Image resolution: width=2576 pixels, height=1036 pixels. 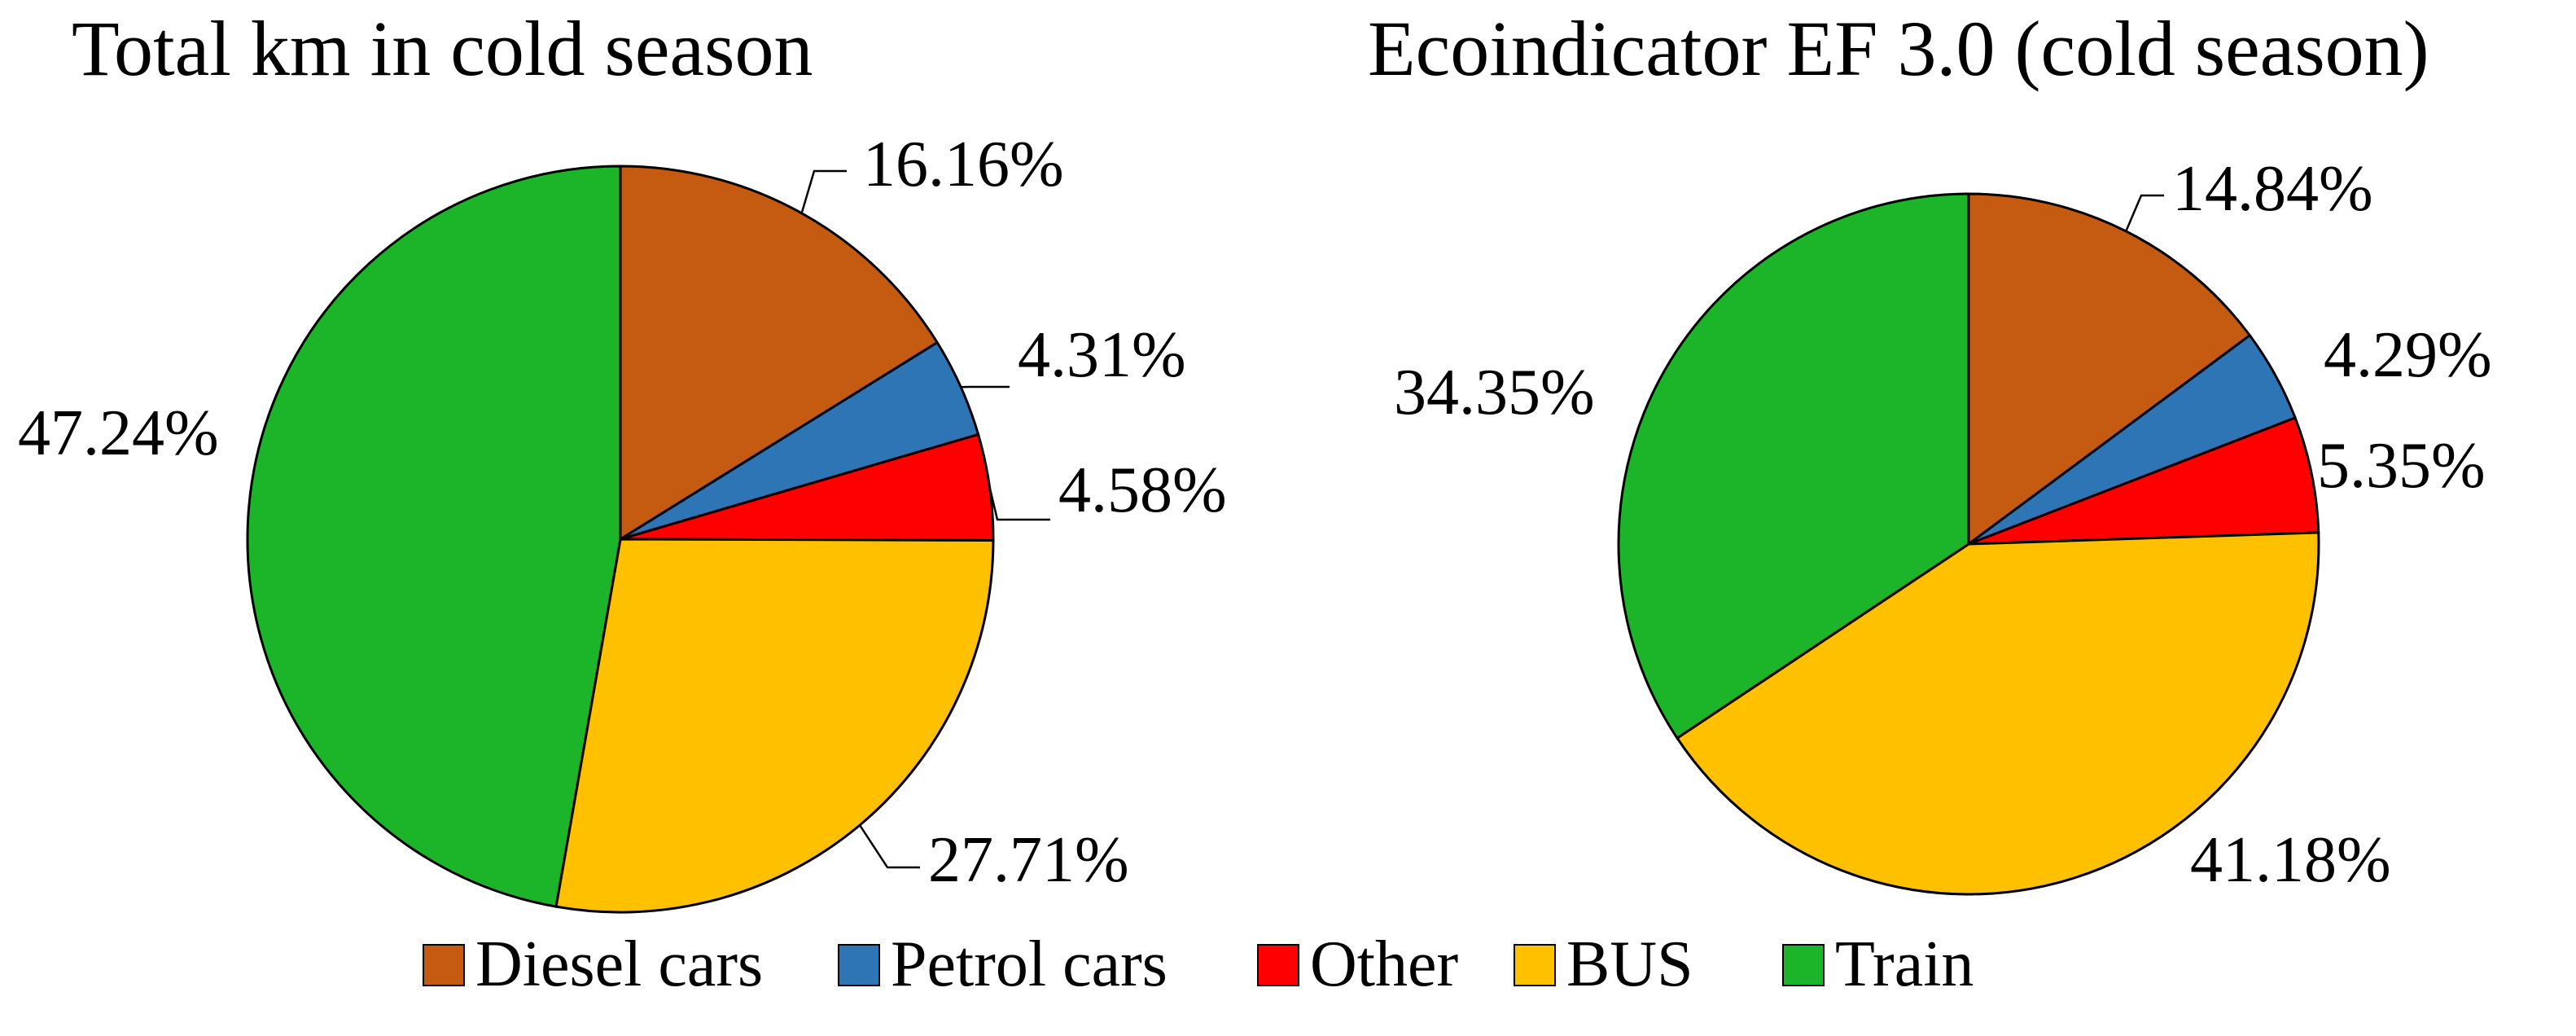 What do you see at coordinates (2144, 481) in the screenshot?
I see `pie-slice-other` at bounding box center [2144, 481].